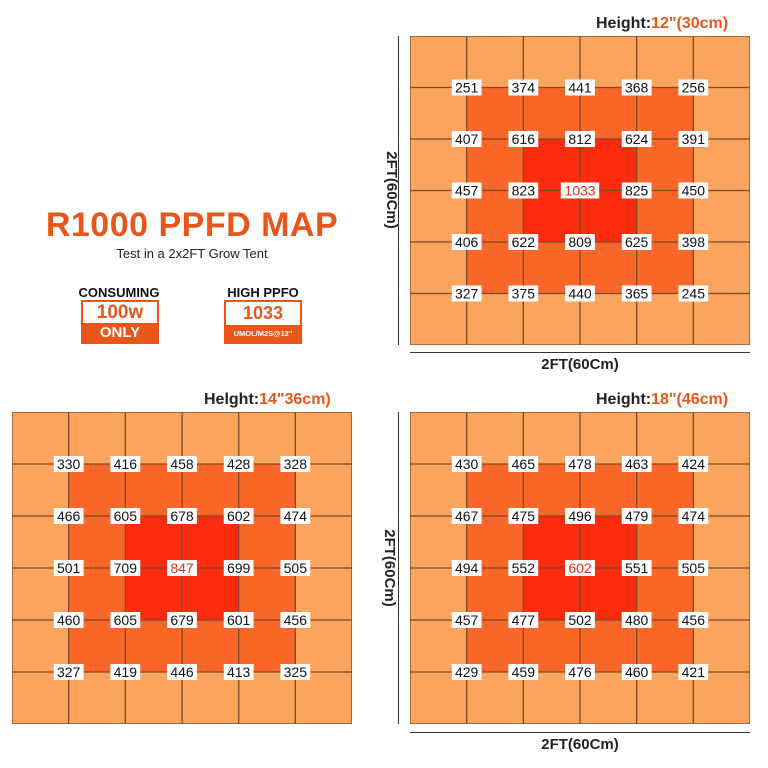 This screenshot has height=768, width=768. I want to click on ppfd-label: HIGH PPFO, so click(263, 292).